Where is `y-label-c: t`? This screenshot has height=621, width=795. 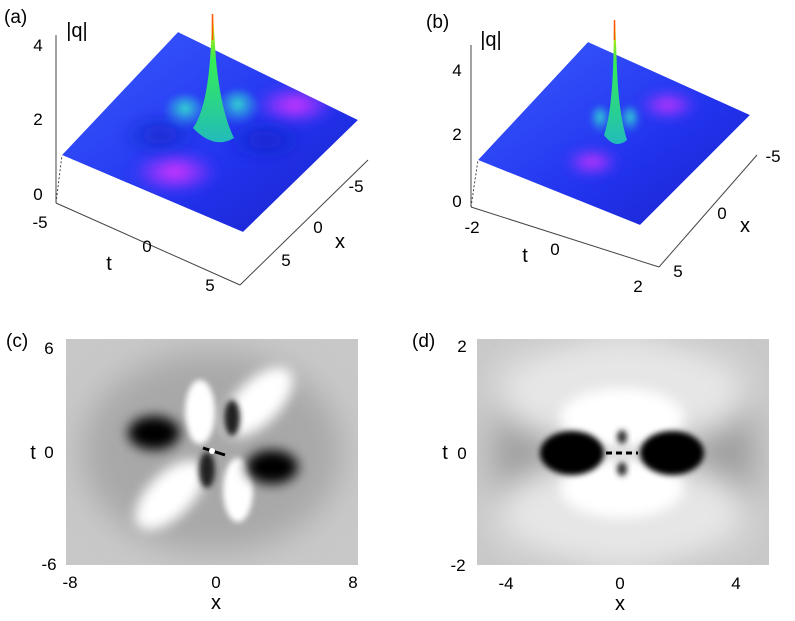
y-label-c: t is located at coordinates (33, 453).